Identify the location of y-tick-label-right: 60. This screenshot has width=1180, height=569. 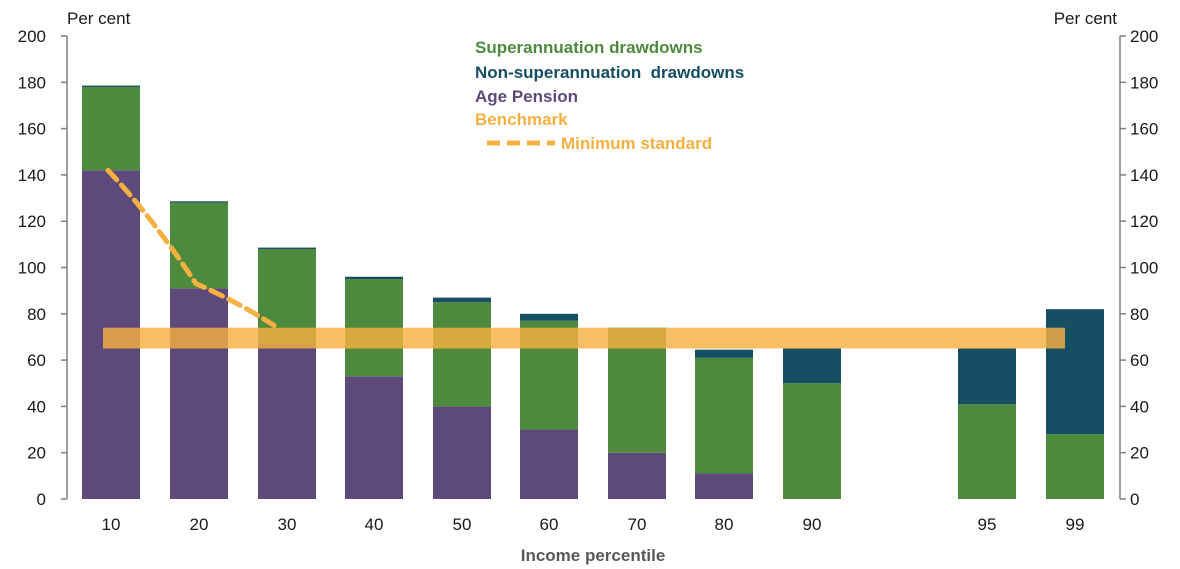
(1139, 360).